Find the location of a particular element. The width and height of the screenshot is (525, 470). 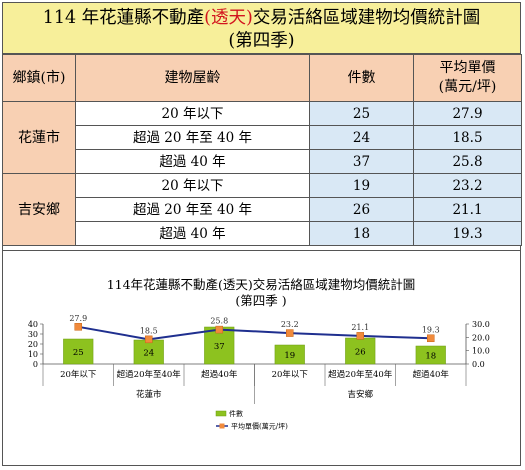

page-subtitle: (第四季) is located at coordinates (261, 41).